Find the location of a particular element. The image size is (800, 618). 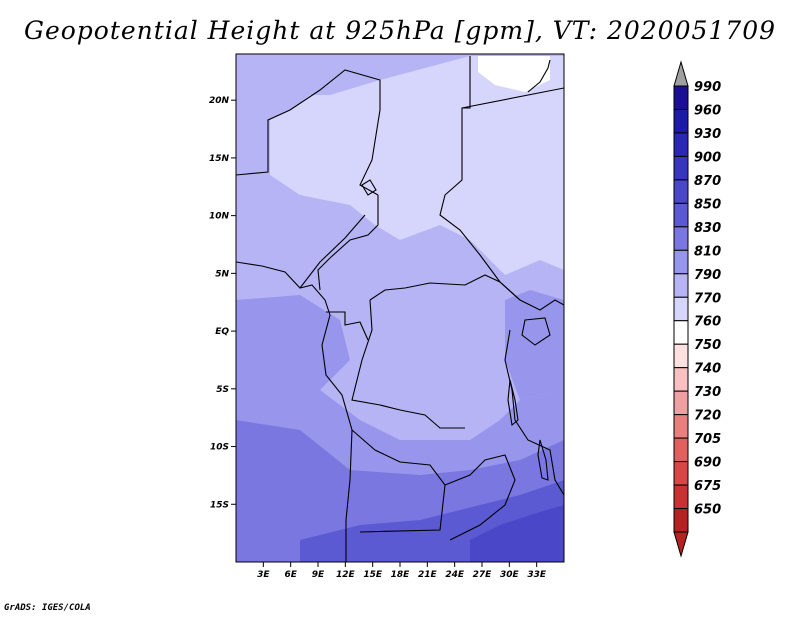

longitude-axis: 3E 6E 9E 12E 15E 18E 21E 24E 27E 30E 33E is located at coordinates (402, 571).